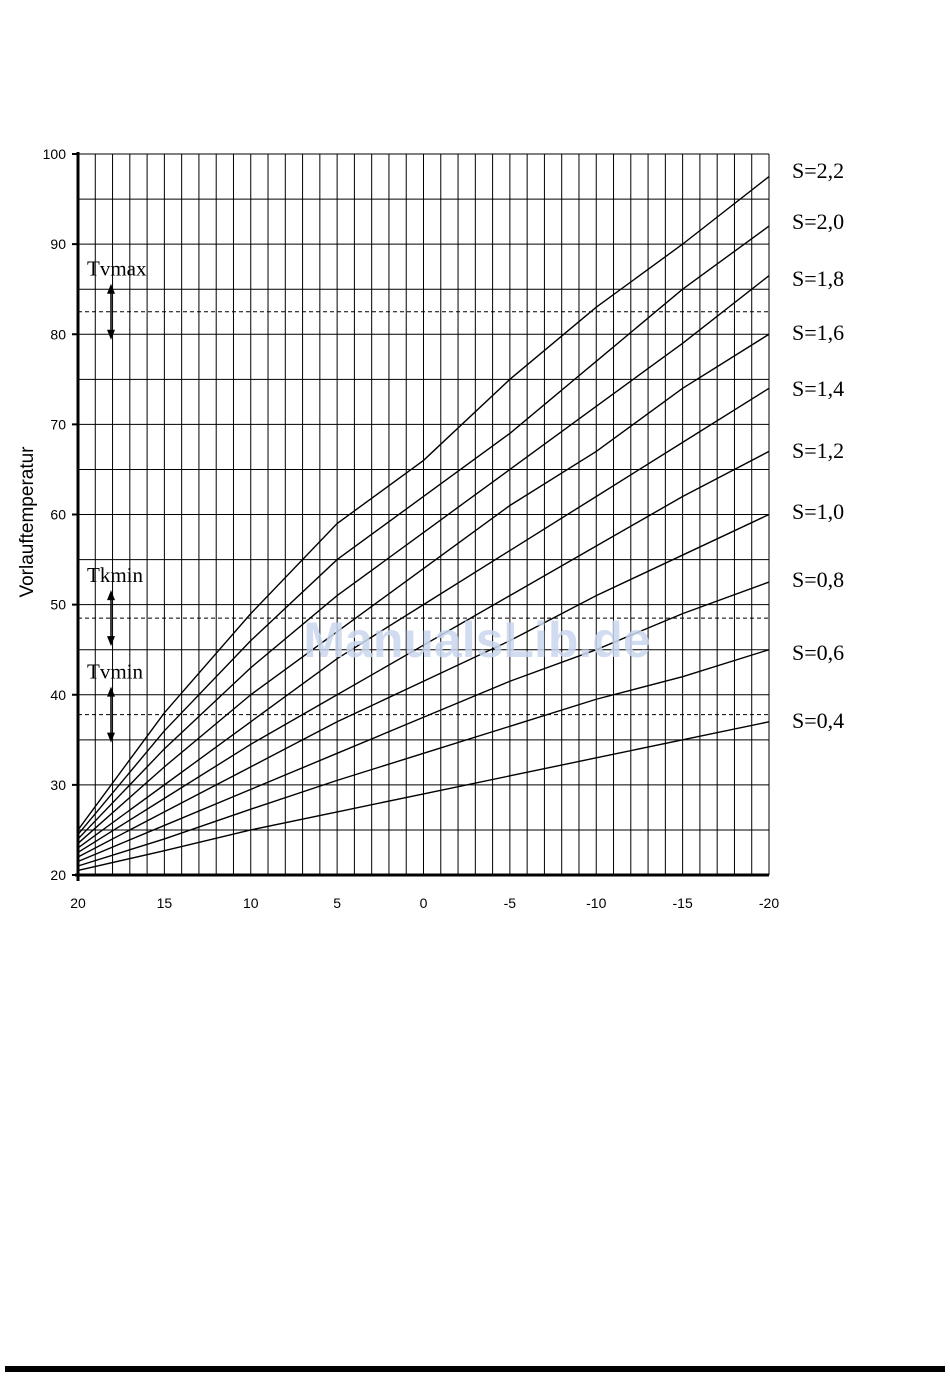 The image size is (950, 1387). Describe the element at coordinates (475, 1369) in the screenshot. I see `footer-rule` at that location.